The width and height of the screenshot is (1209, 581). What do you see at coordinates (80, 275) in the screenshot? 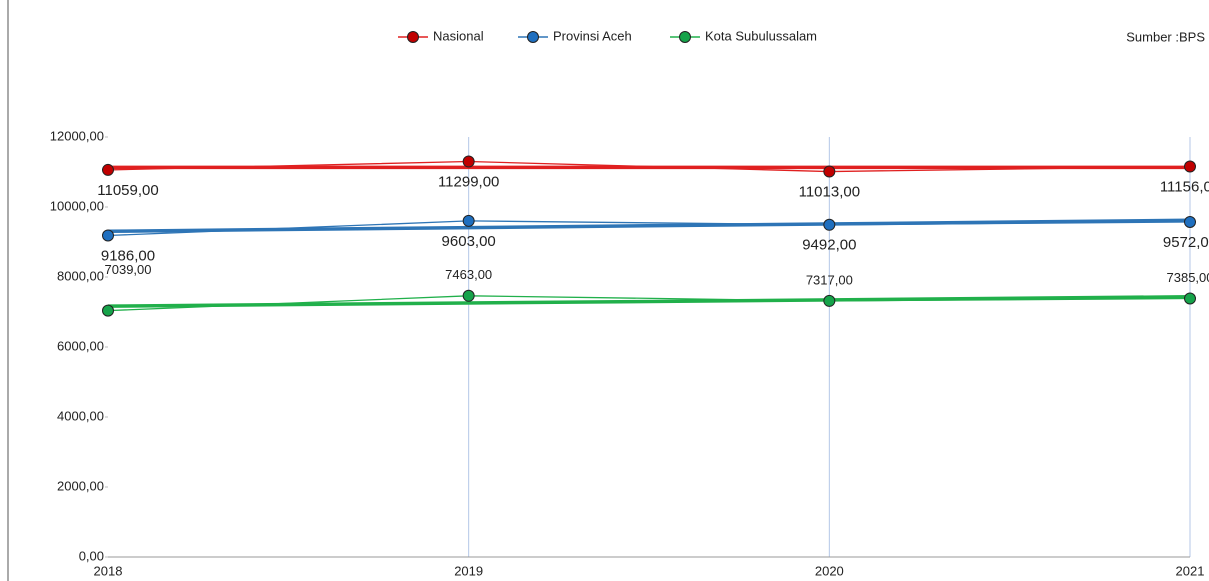
I see `y-tick-label: 8000,00` at bounding box center [80, 275].